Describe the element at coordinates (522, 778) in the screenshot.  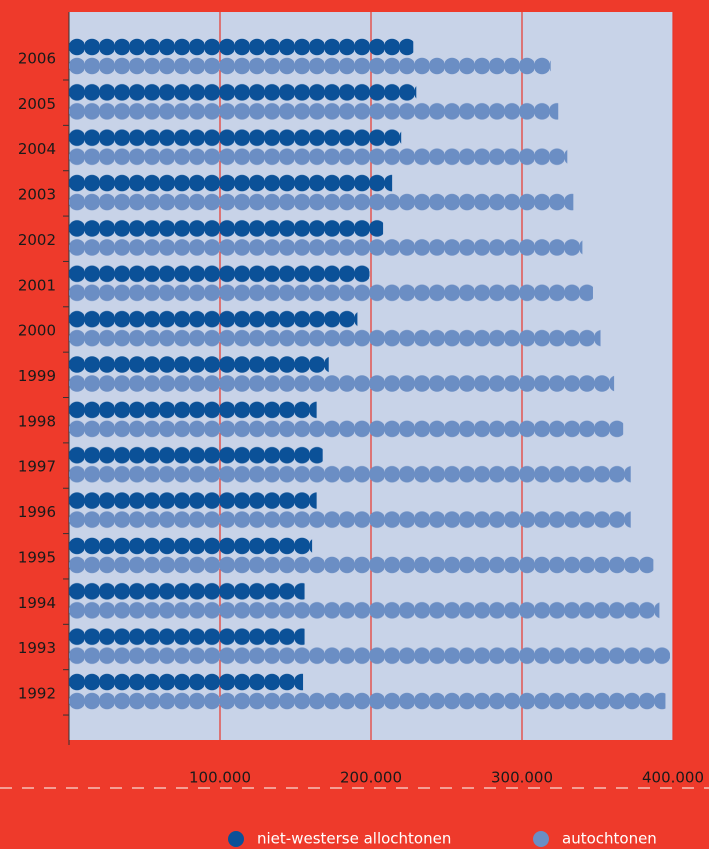
I see `x-tick-label: 300.000` at that location.